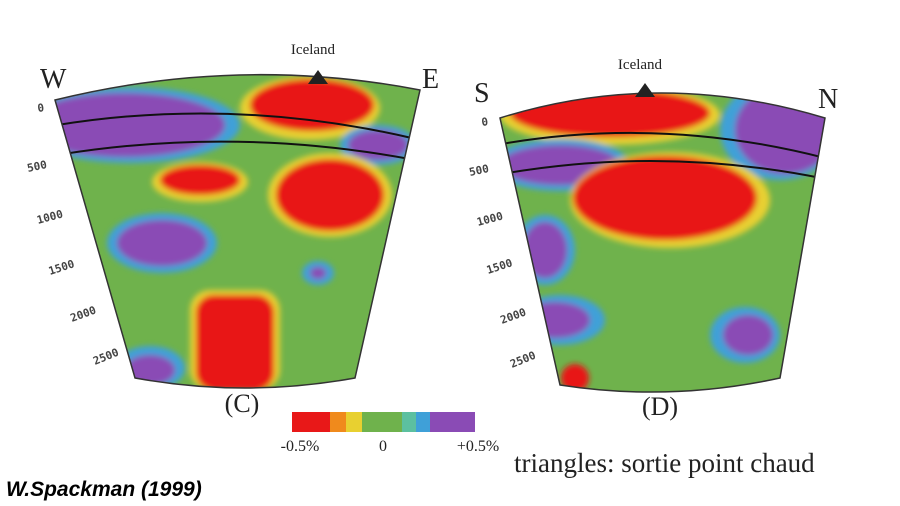 This screenshot has height=506, width=900. What do you see at coordinates (482, 93) in the screenshot?
I see `direction-label: S` at bounding box center [482, 93].